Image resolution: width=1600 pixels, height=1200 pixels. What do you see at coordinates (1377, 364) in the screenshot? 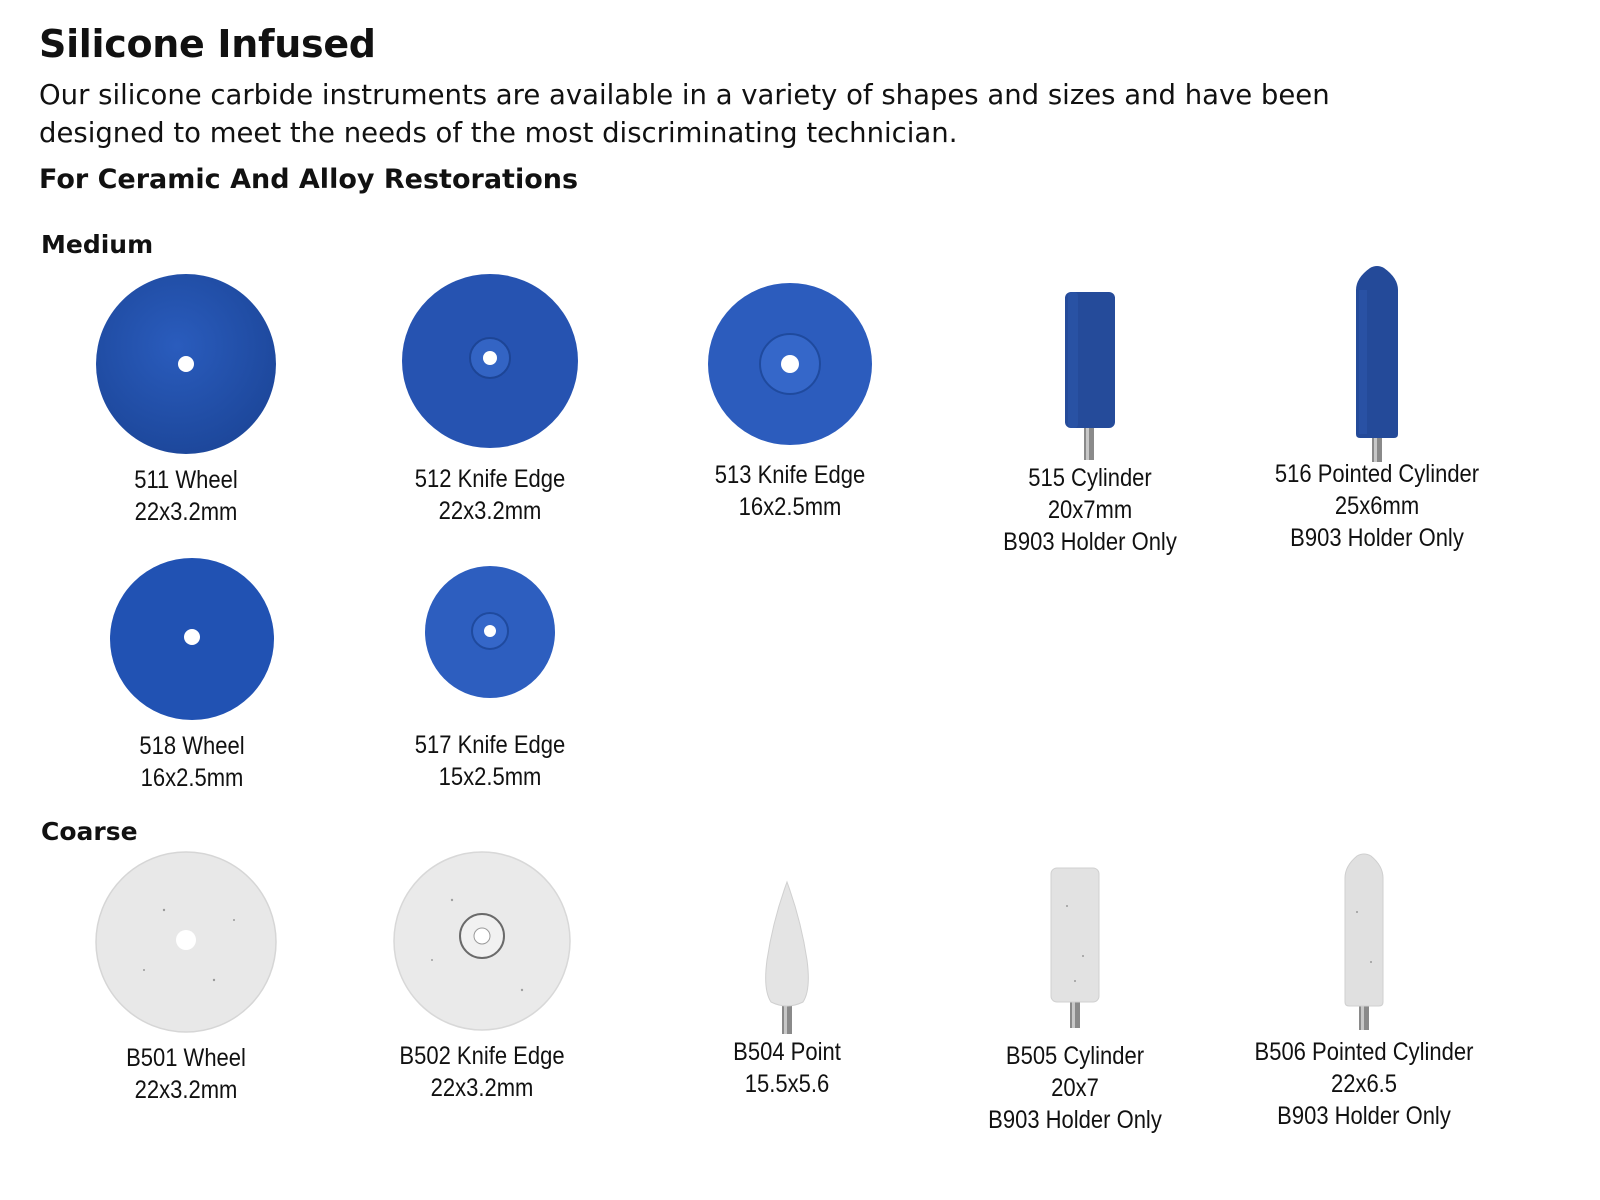
I see `blue-pointed-cylinder-image` at bounding box center [1377, 364].